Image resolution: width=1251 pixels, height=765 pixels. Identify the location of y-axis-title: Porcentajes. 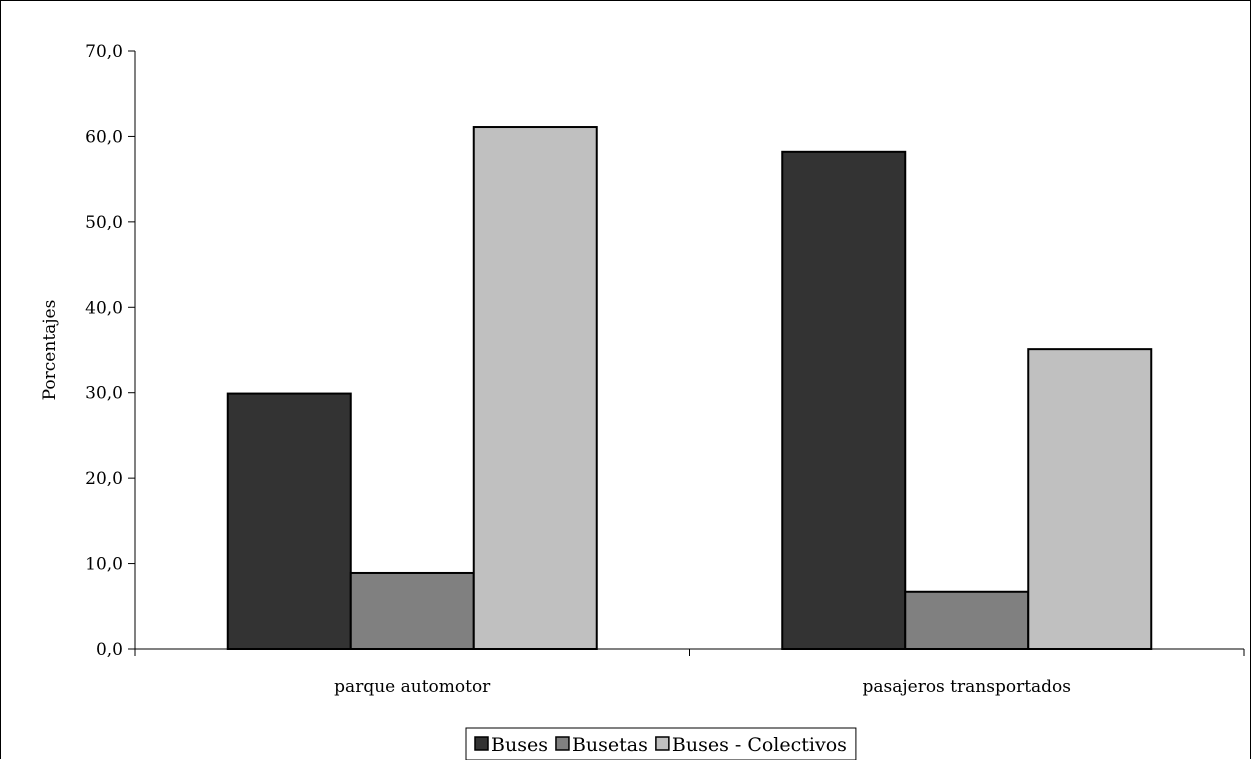
(50, 350).